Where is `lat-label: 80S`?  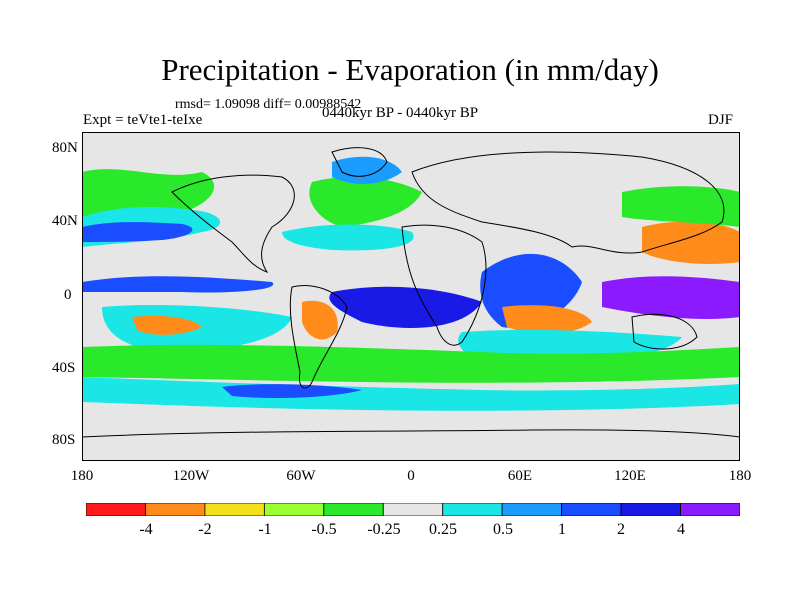
lat-label: 80S is located at coordinates (64, 440).